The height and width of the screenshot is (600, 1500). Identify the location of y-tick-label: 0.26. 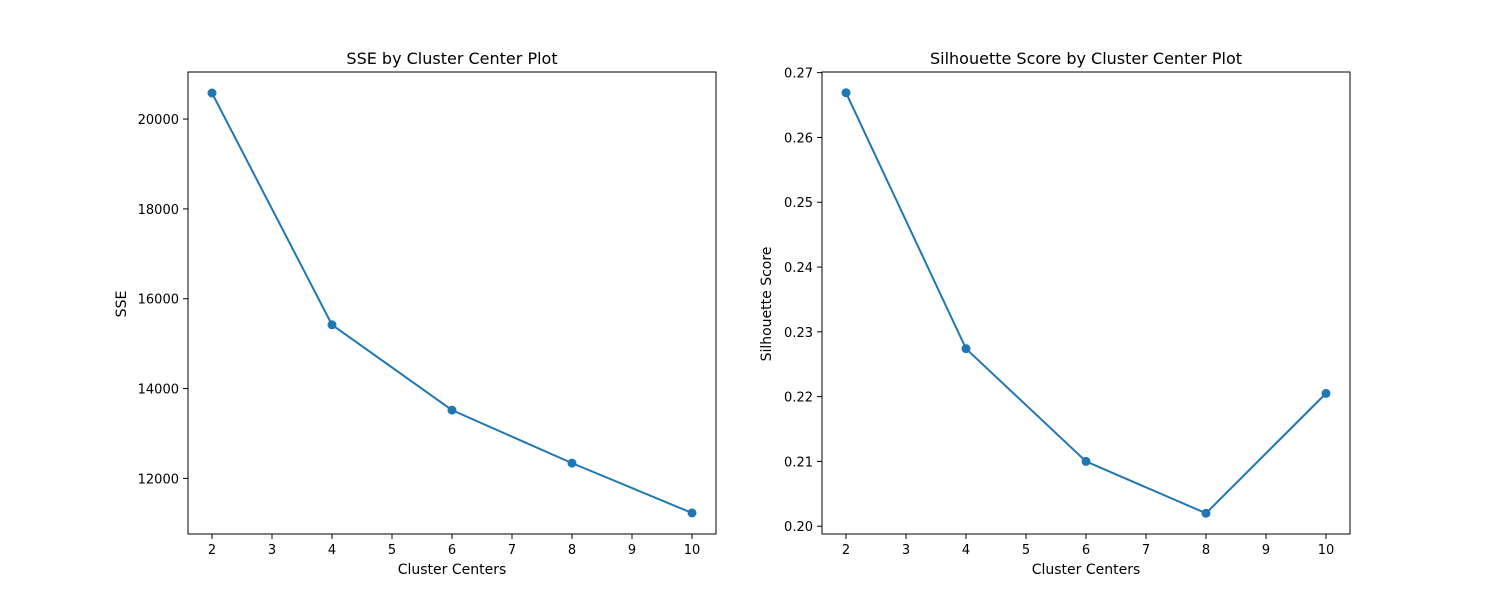
(798, 138).